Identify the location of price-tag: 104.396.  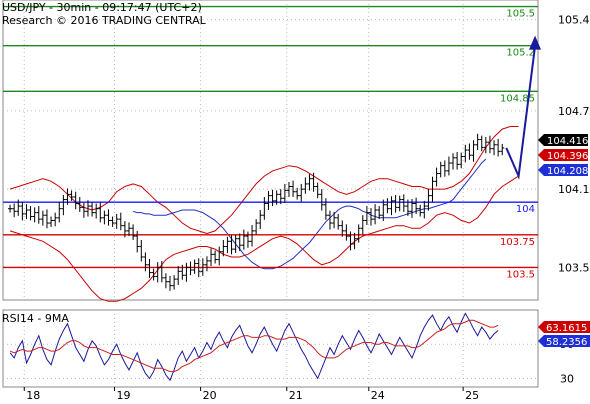
(563, 155).